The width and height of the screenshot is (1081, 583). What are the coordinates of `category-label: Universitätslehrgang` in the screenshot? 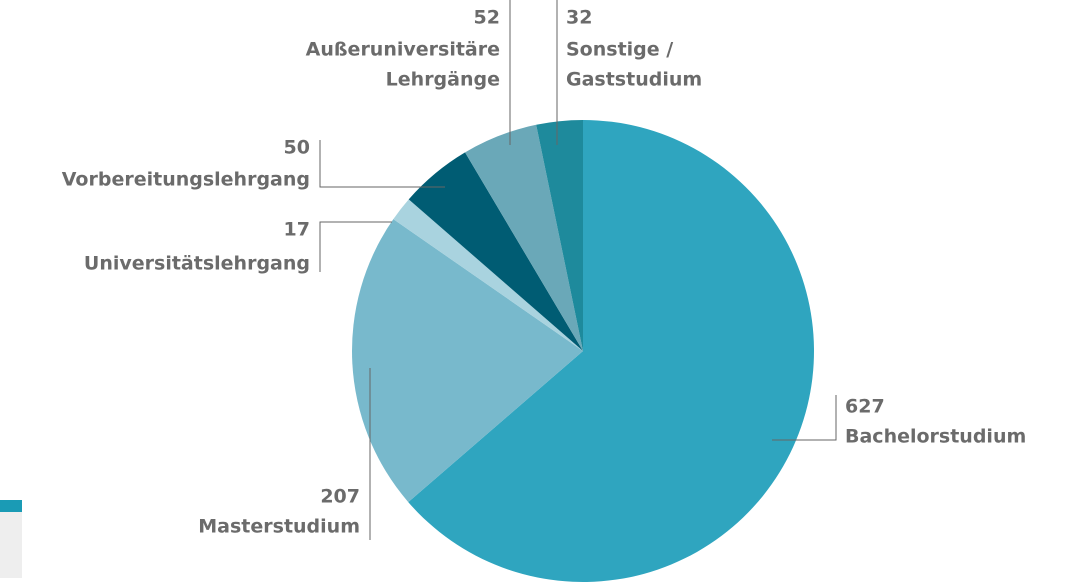 It's located at (197, 264).